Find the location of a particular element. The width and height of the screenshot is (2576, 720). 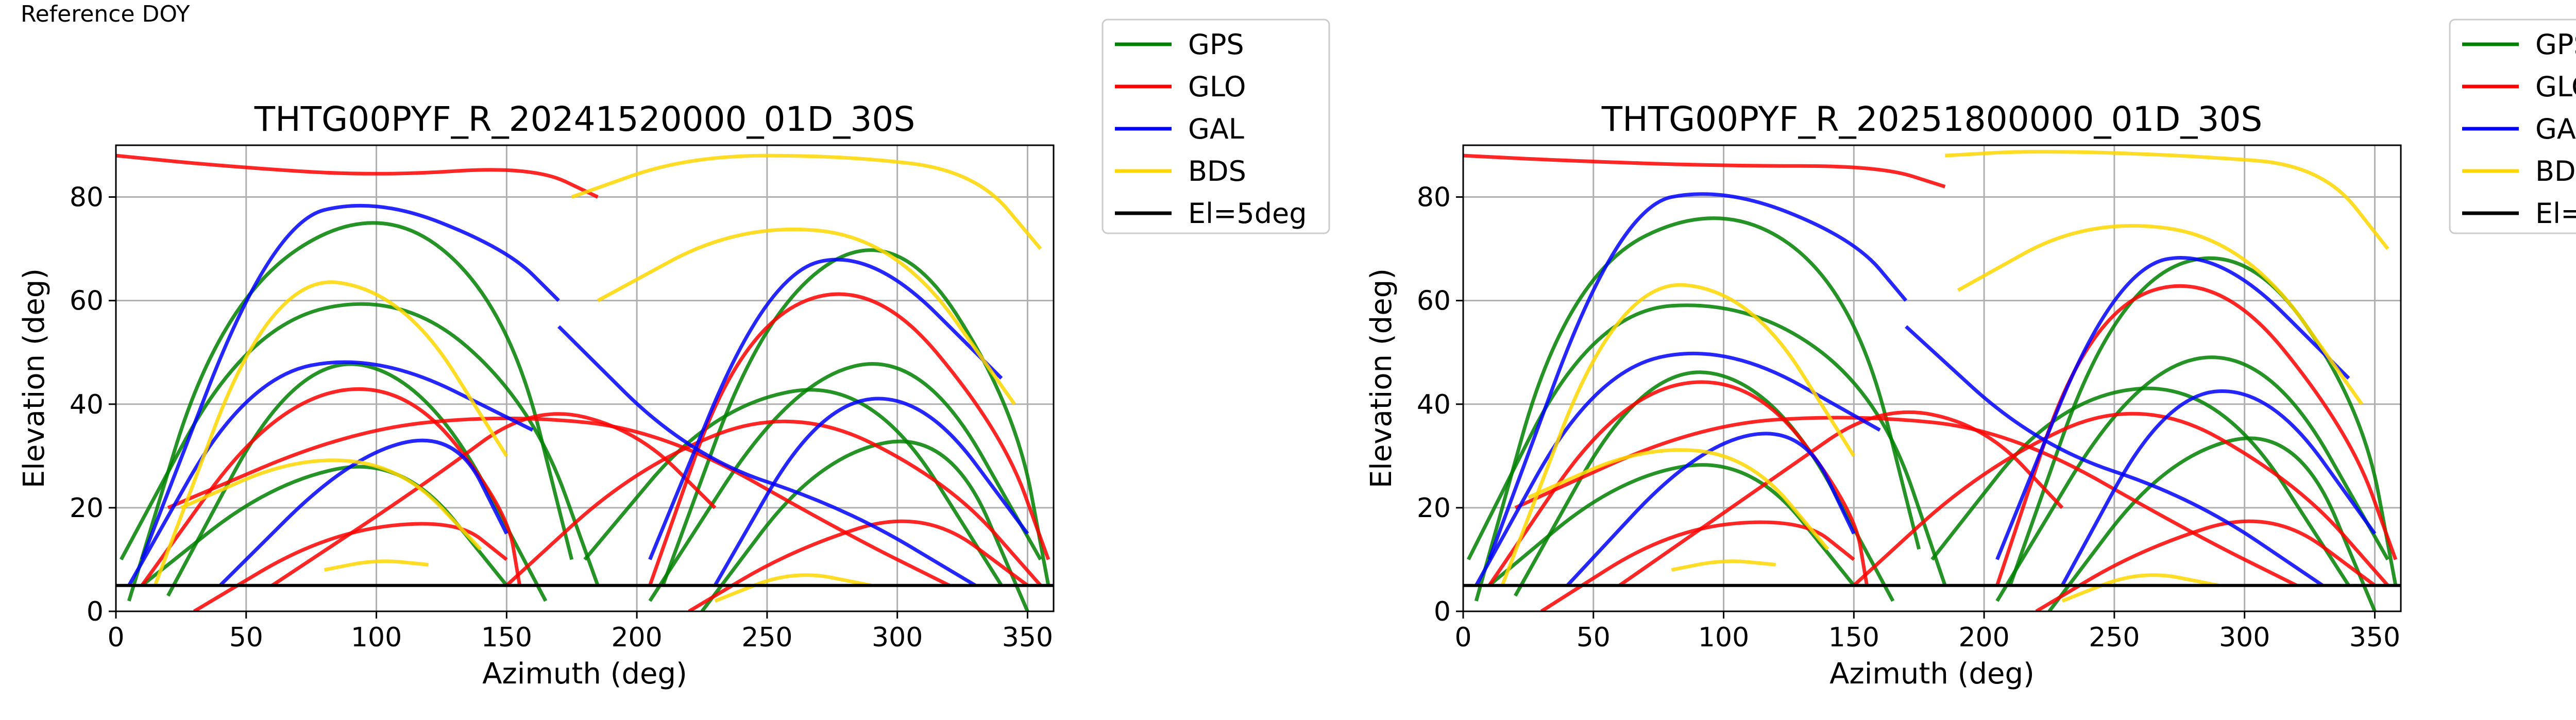

y-tick-label: 80 is located at coordinates (87, 197).